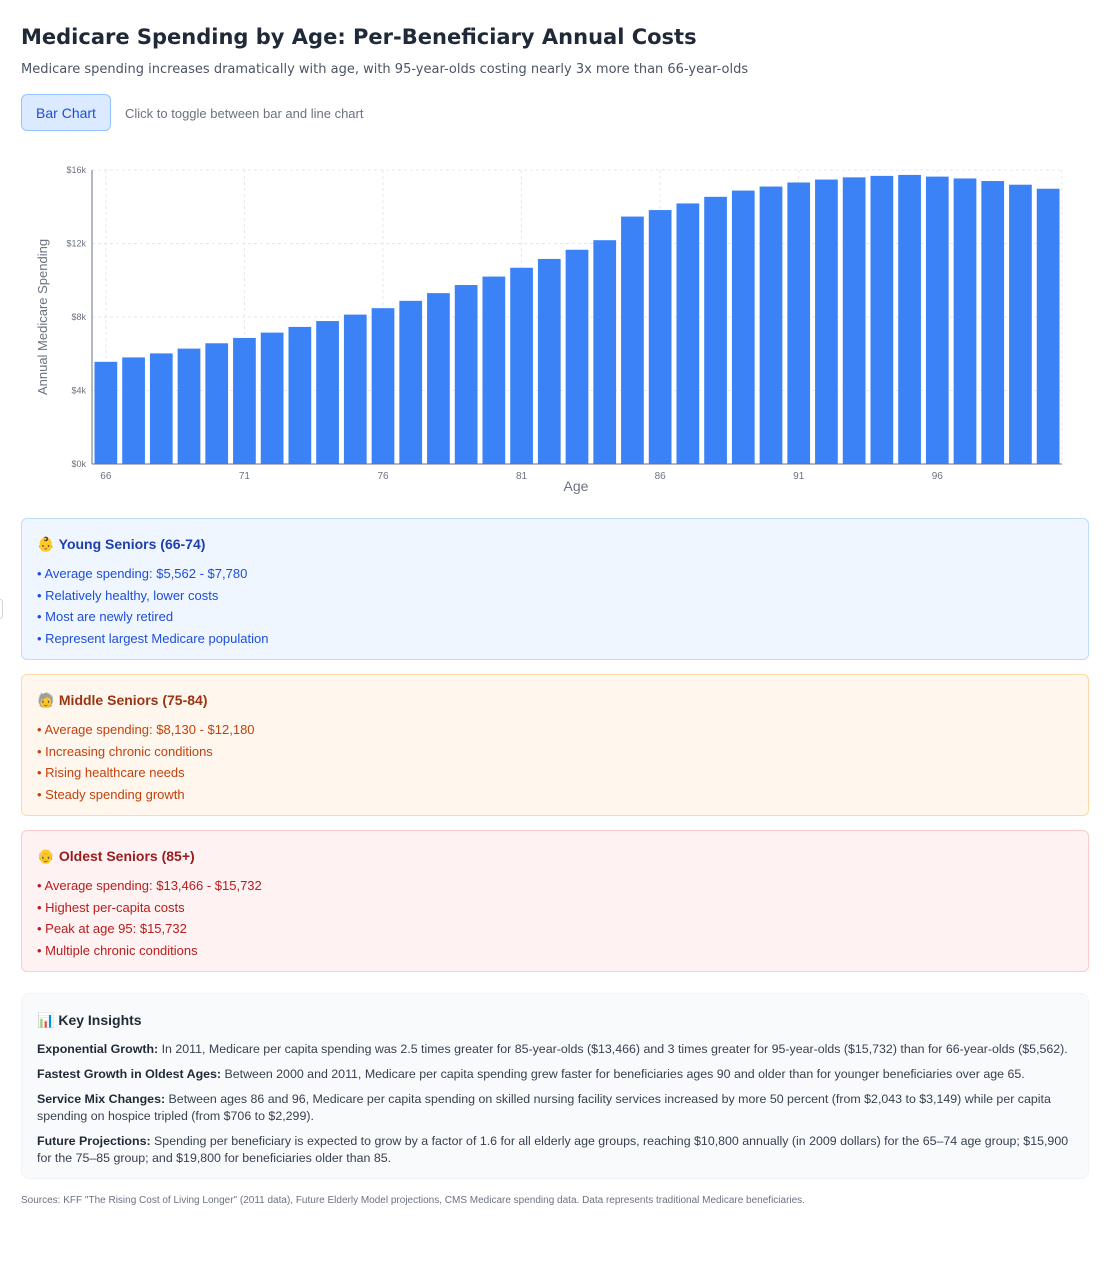 This screenshot has width=1110, height=1262. Describe the element at coordinates (149, 885) in the screenshot. I see `list-item: • Average spending: $13,466 - $15,732` at that location.